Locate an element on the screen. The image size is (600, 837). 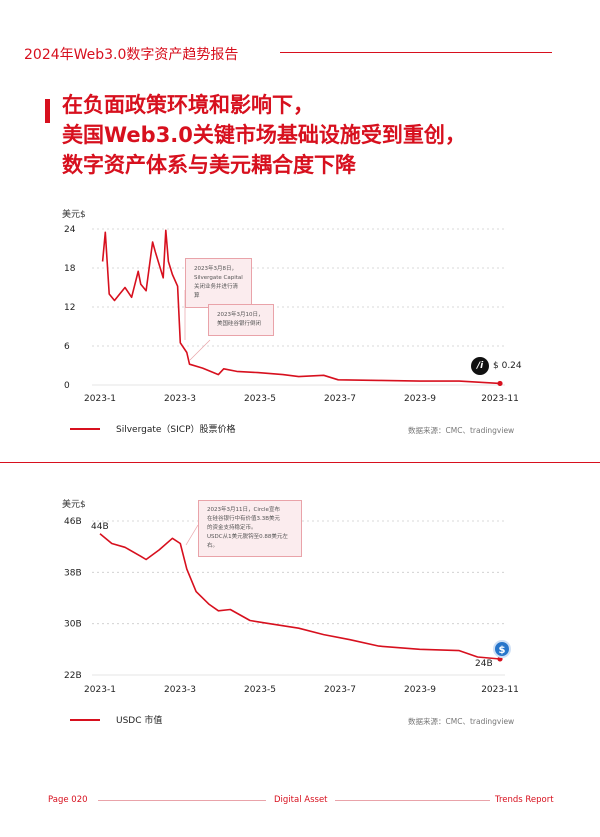
chart1-end-label: $ 0.24 is located at coordinates (507, 366).